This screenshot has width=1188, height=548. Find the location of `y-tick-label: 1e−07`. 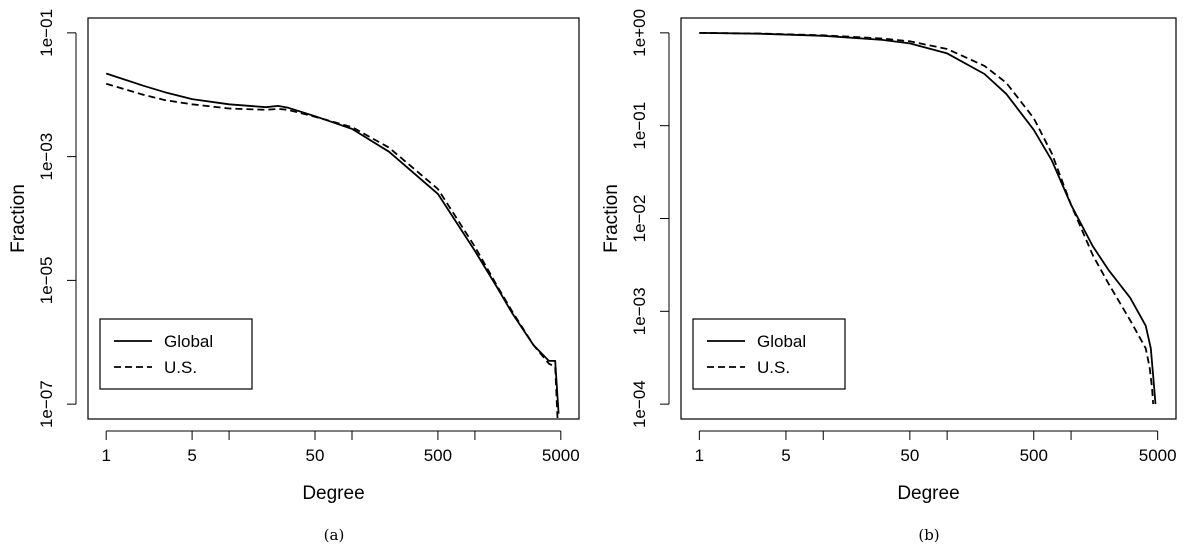

y-tick-label: 1e−07 is located at coordinates (46, 404).